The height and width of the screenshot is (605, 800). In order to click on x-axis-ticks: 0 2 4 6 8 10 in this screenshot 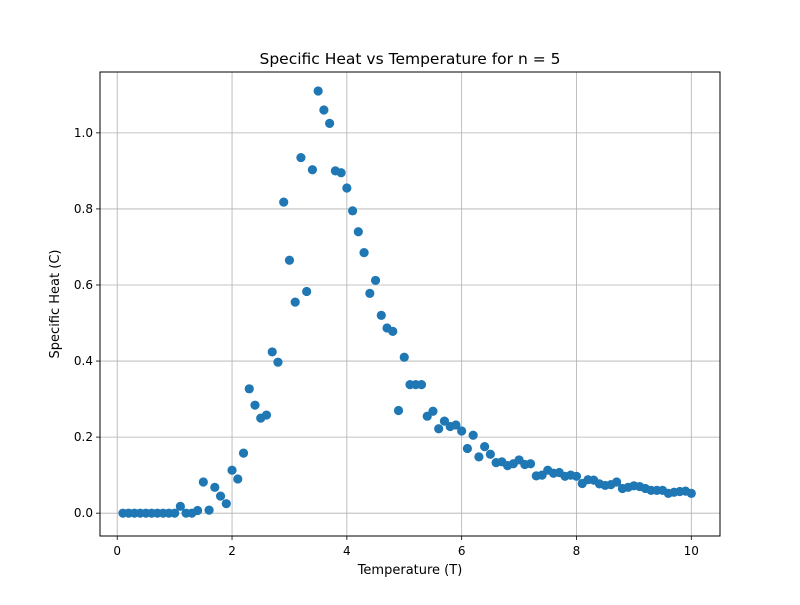, I will do `click(406, 547)`.